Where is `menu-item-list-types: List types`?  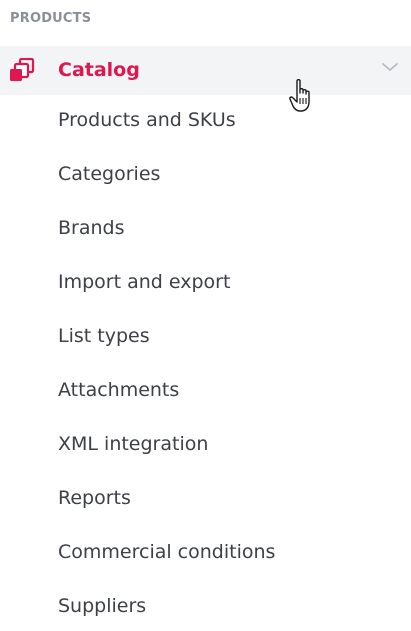
menu-item-list-types: List types is located at coordinates (104, 336).